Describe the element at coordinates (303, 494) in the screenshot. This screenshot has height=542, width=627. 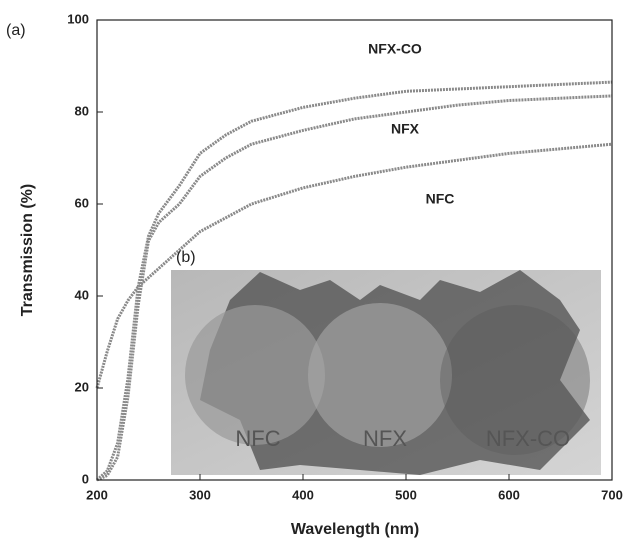
I see `x-tick-label: 400` at that location.